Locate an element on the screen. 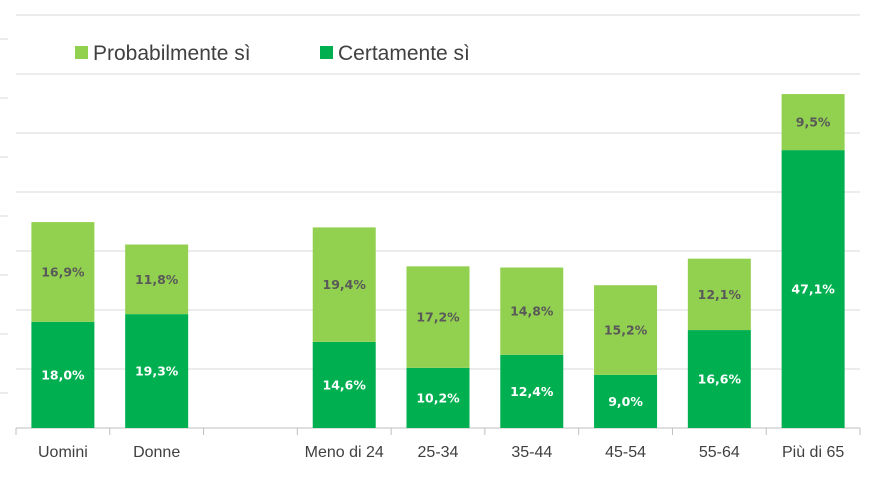  legend-label-certamente-si: Certamente sì is located at coordinates (404, 53).